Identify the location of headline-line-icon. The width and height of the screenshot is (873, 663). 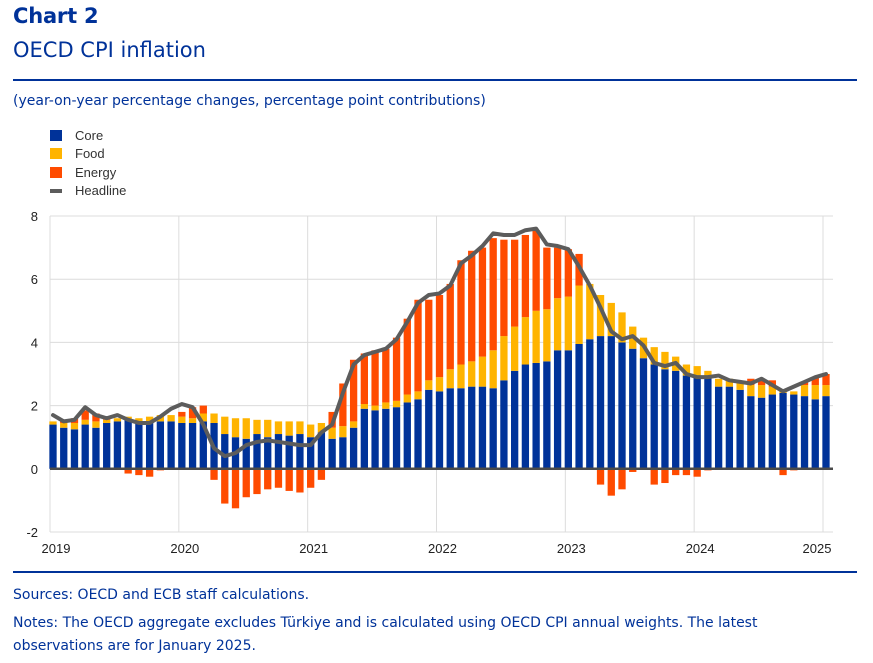
(56, 191).